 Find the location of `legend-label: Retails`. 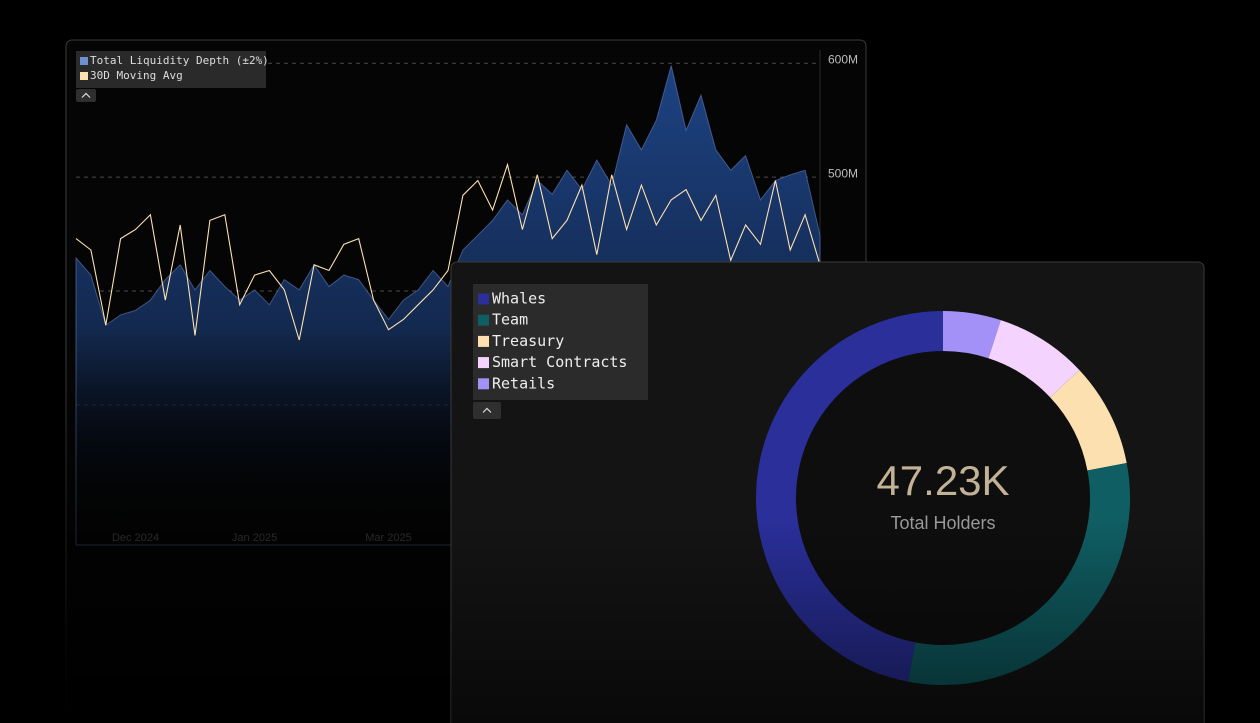

legend-label: Retails is located at coordinates (523, 383).